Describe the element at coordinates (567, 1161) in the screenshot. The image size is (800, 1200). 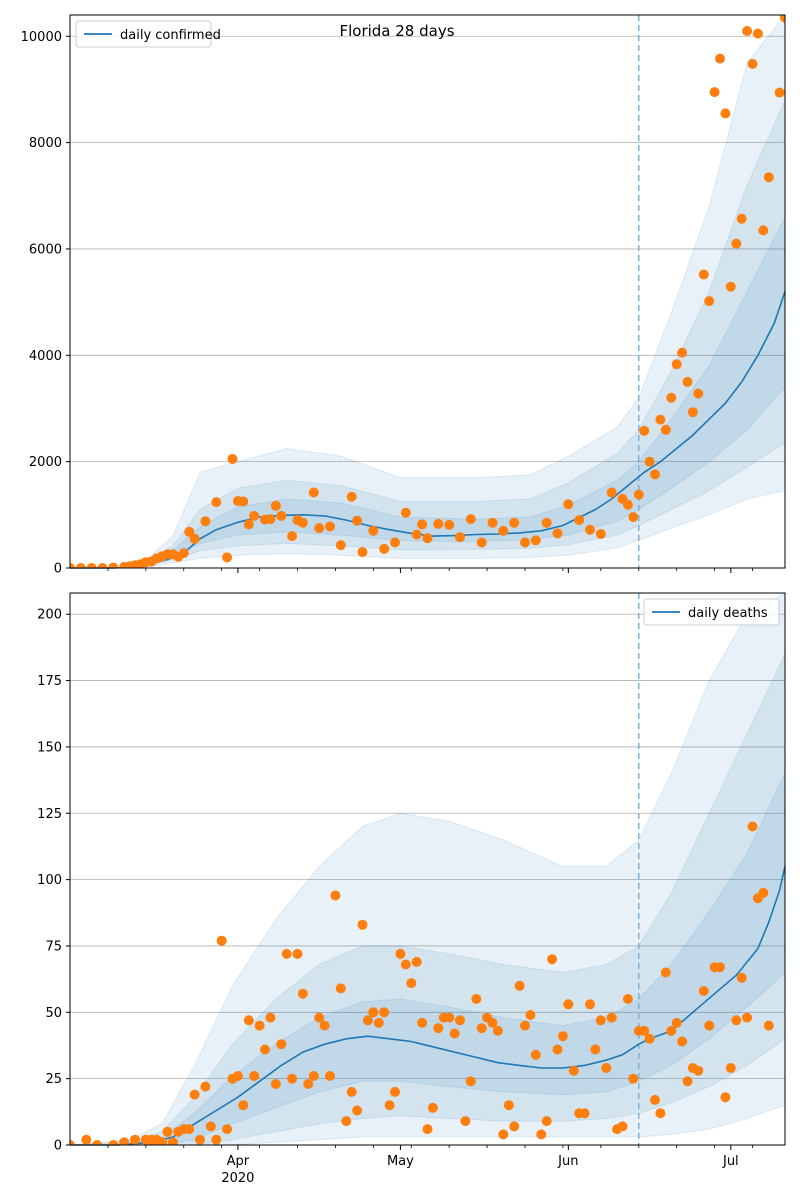
I see `x-tick-label: Jun` at that location.